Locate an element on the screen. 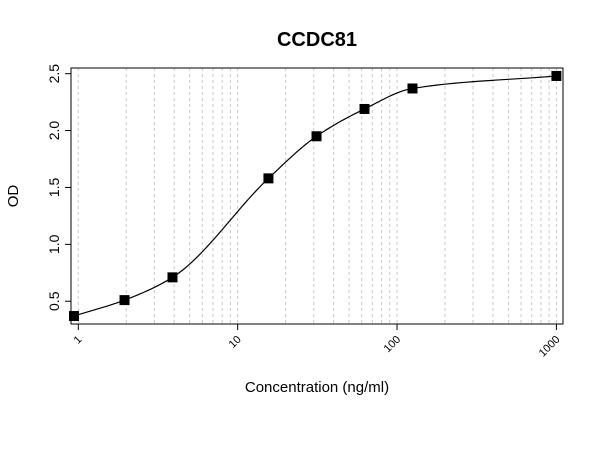 The height and width of the screenshot is (450, 600). x-tick-label: 10 is located at coordinates (235, 342).